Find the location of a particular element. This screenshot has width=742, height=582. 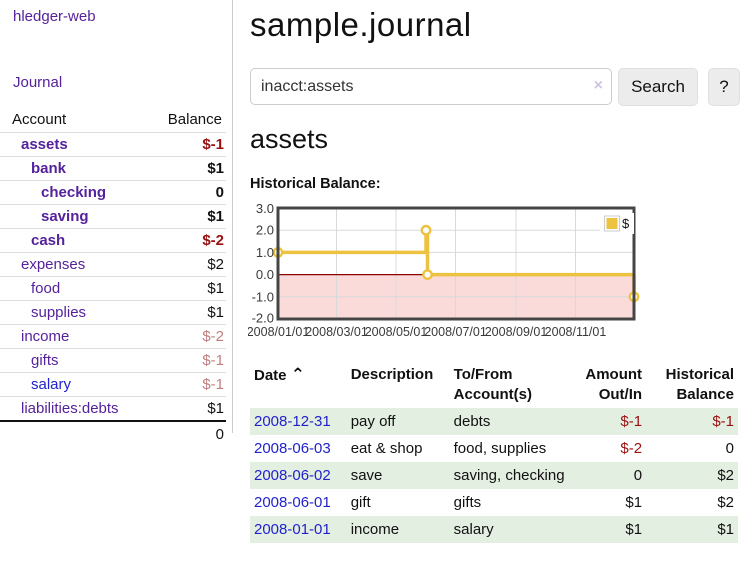

register-row: 2008-06-01 gift gifts $1 $2 is located at coordinates (494, 502).